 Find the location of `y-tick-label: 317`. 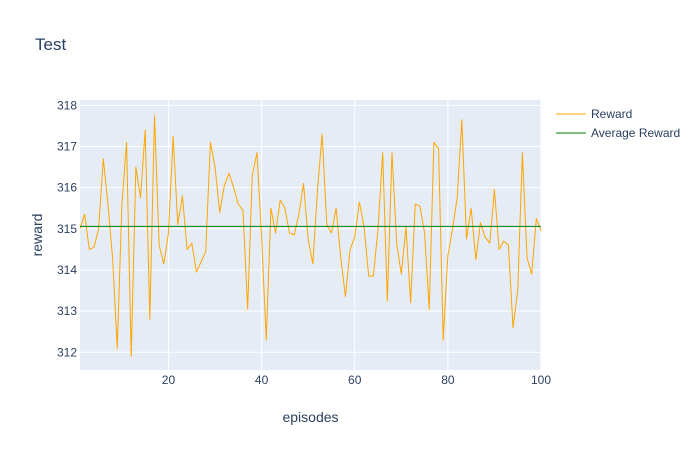

y-tick-label: 317 is located at coordinates (67, 147).